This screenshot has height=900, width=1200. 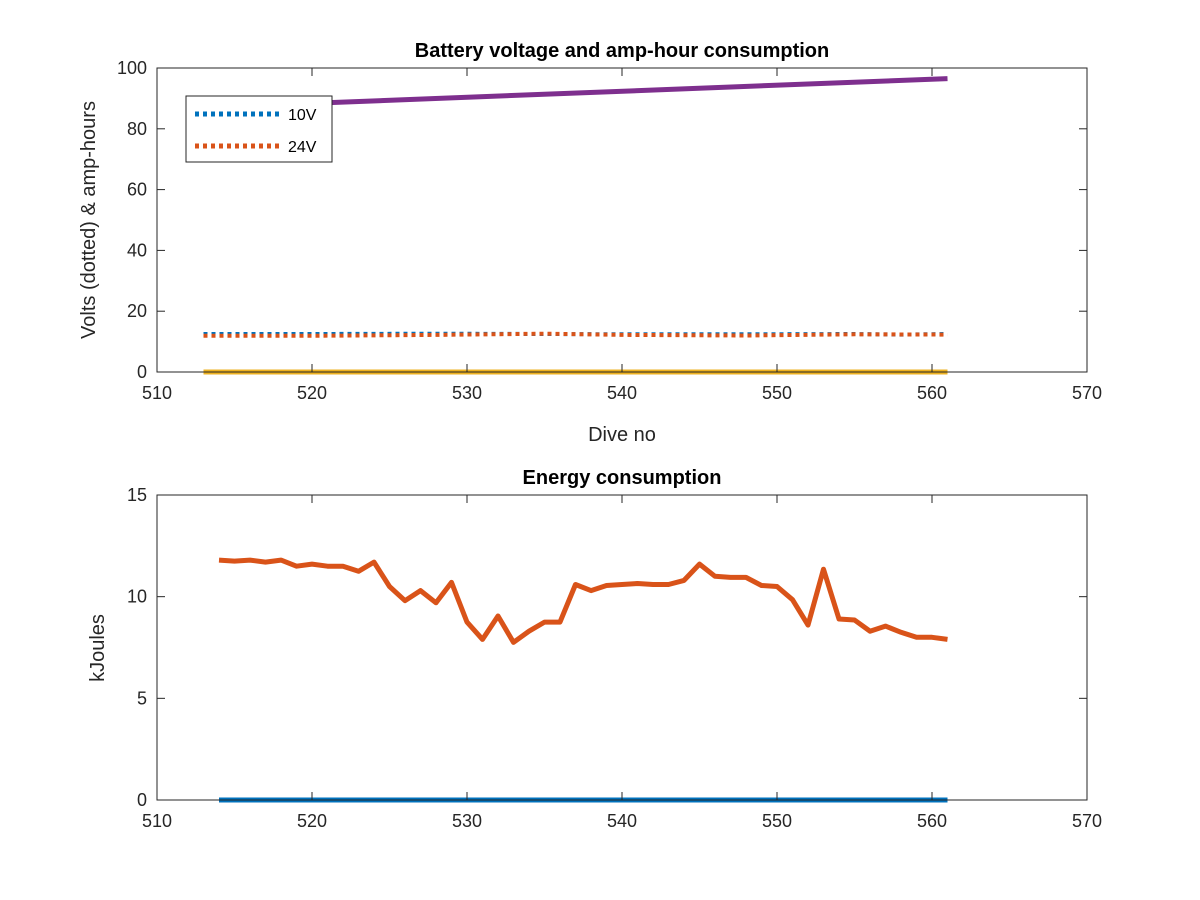 I want to click on x-axis-label: Dive no, so click(x=622, y=435).